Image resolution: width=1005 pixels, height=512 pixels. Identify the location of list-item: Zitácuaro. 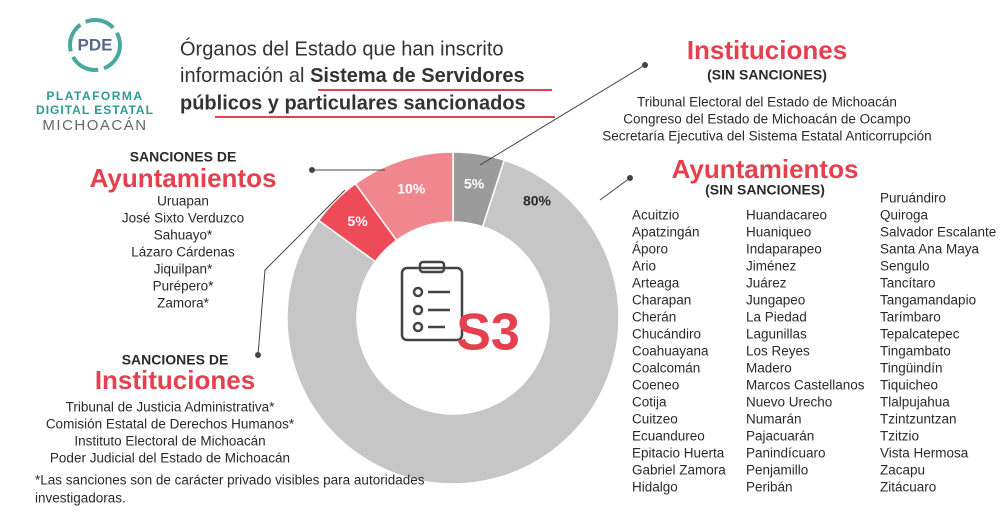
(908, 487).